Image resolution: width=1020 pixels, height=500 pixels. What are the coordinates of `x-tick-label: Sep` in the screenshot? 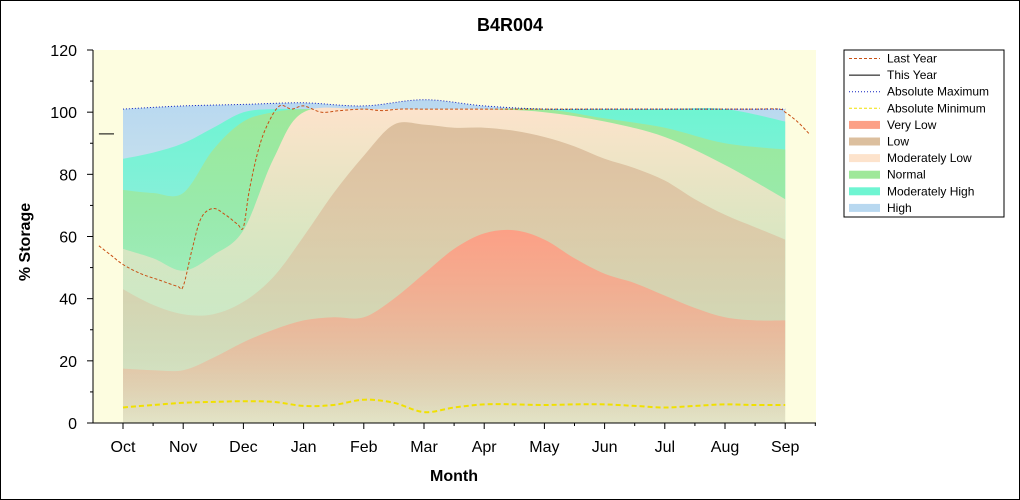 It's located at (785, 447).